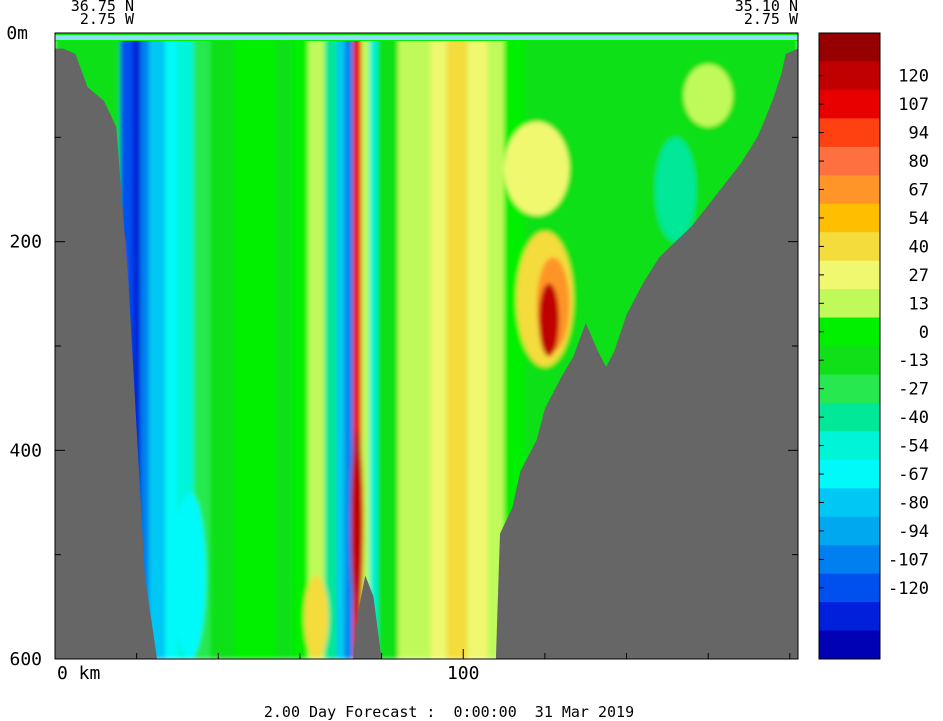 The width and height of the screenshot is (943, 721). What do you see at coordinates (924, 333) in the screenshot?
I see `colorbar-label: 0` at bounding box center [924, 333].